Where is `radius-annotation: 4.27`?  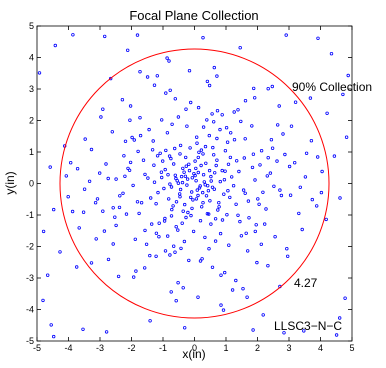 radius-annotation: 4.27 is located at coordinates (306, 283).